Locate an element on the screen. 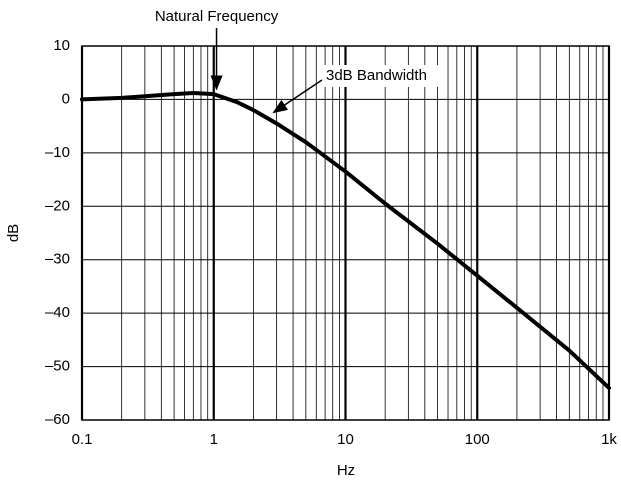 This screenshot has width=621, height=483. y-axis-label: dB is located at coordinates (13, 233).